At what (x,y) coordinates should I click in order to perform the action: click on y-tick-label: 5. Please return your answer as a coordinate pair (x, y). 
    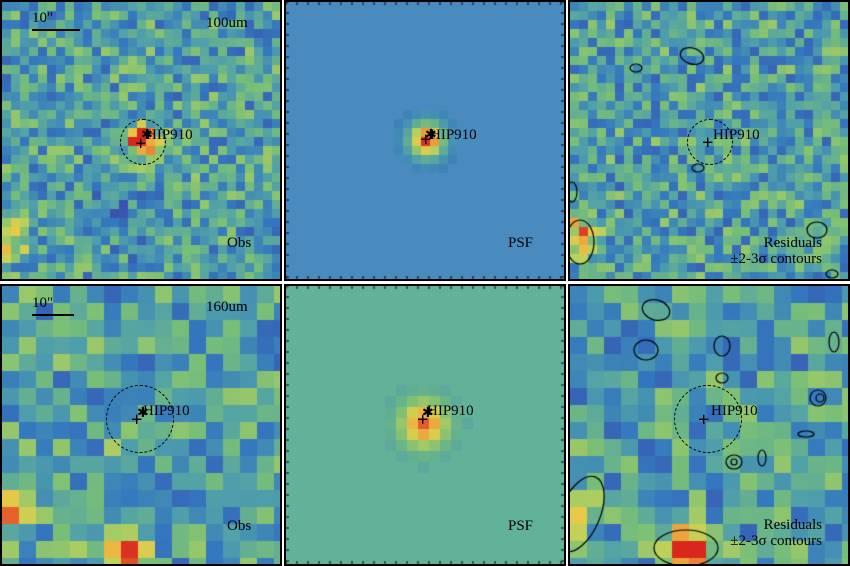
    Looking at the image, I should click on (286, 496).